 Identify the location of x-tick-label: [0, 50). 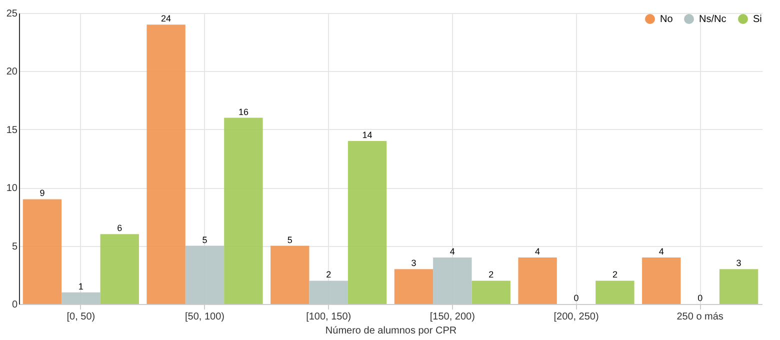
(81, 317).